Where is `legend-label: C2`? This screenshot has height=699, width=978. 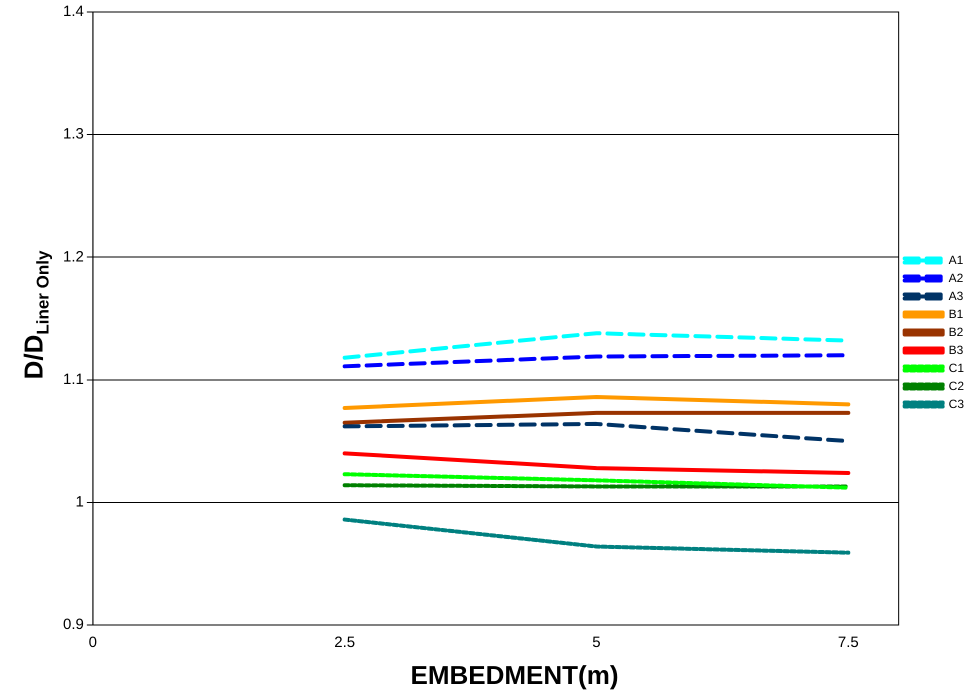 legend-label: C2 is located at coordinates (956, 385).